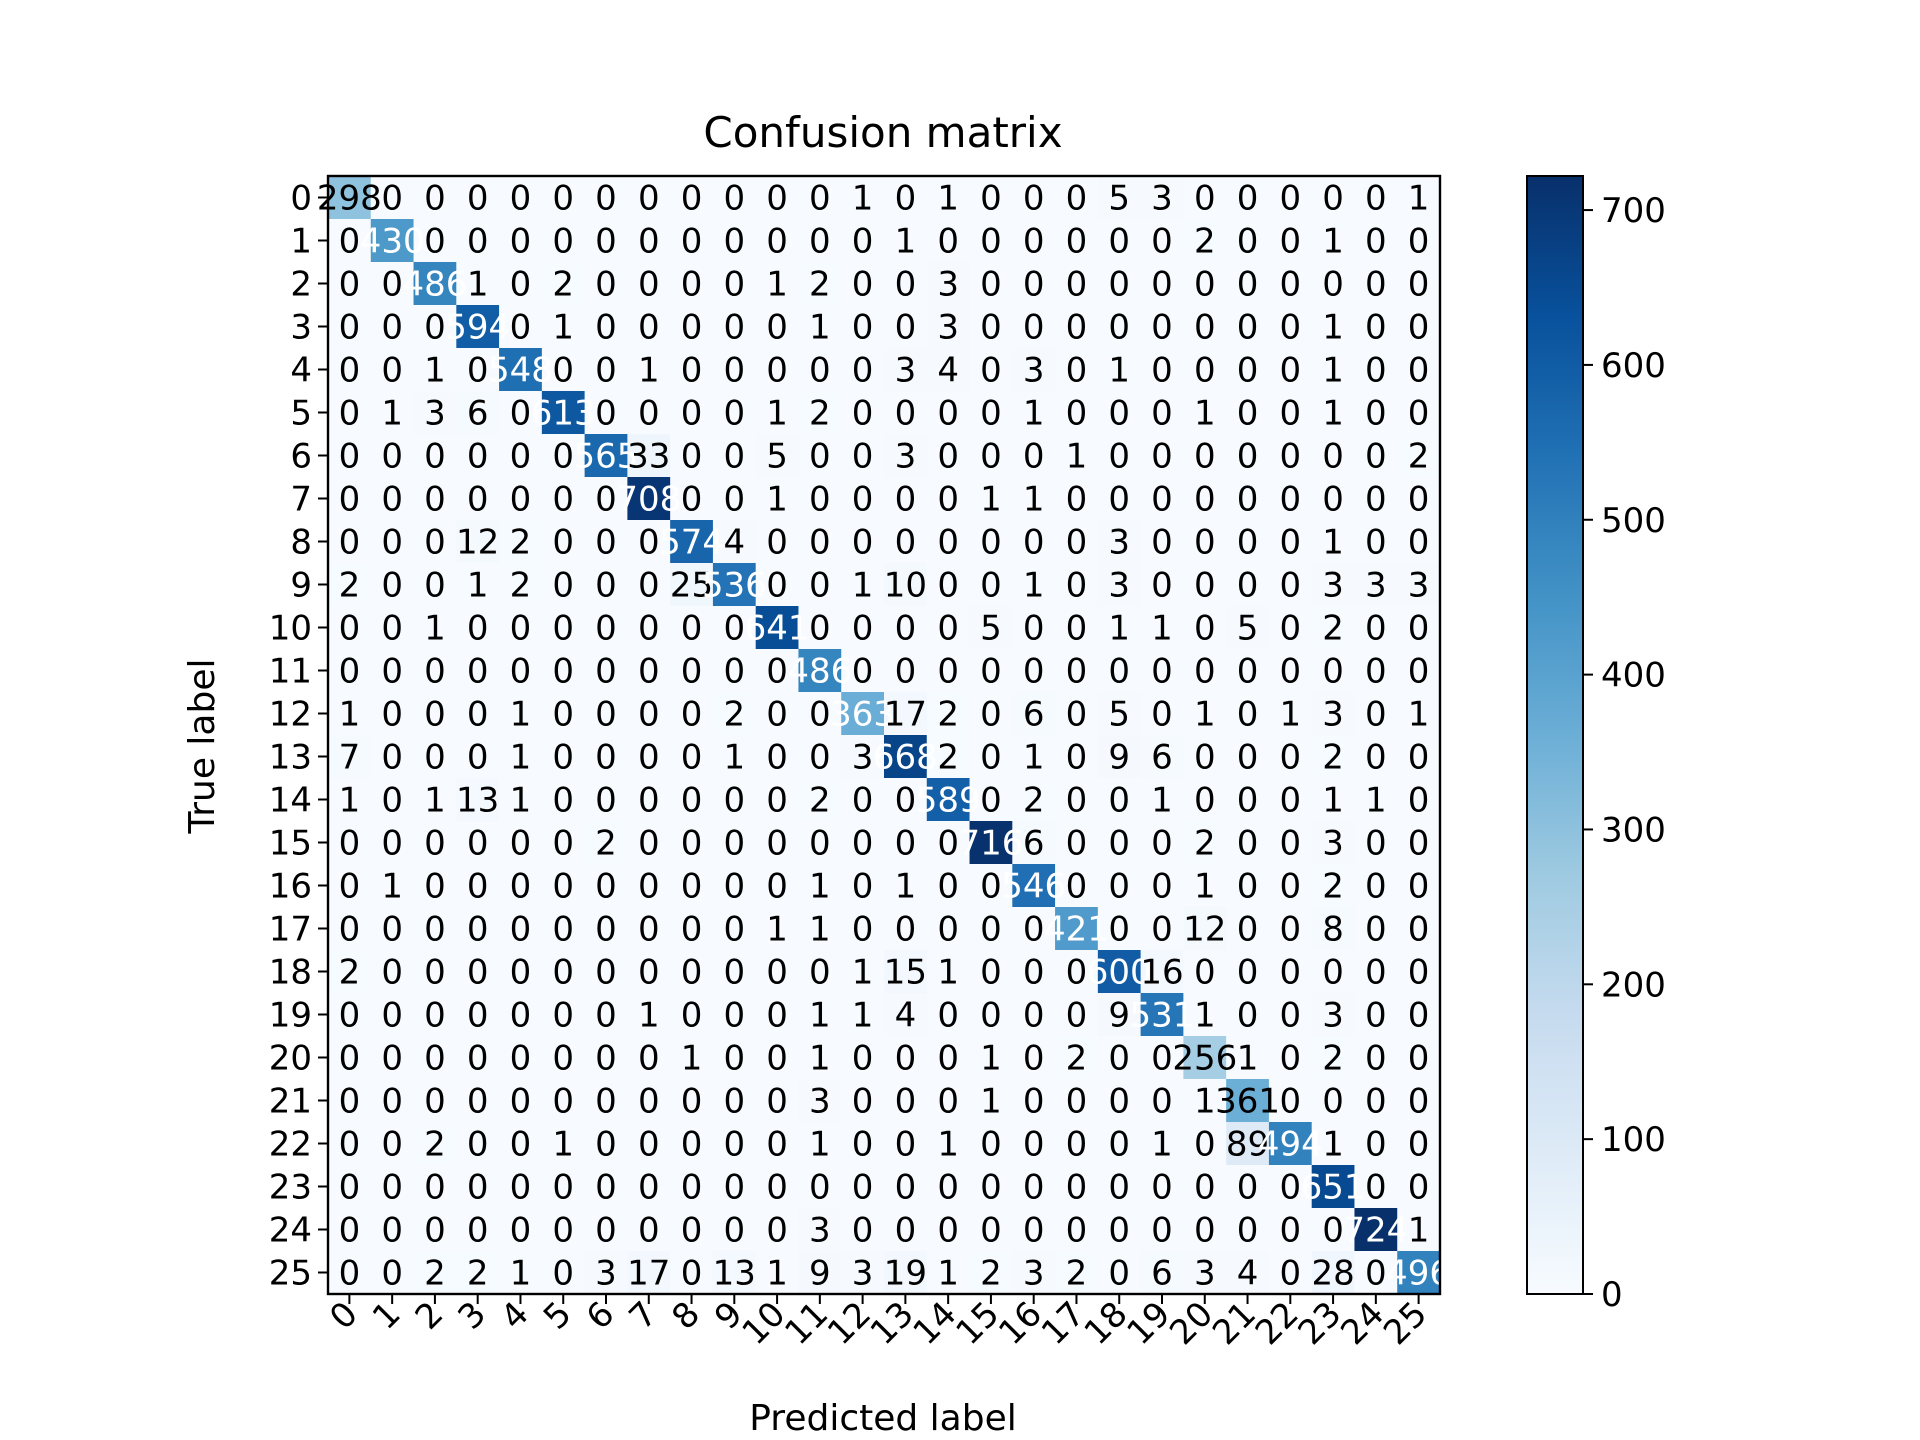  What do you see at coordinates (1076, 930) in the screenshot?
I see `cell-value-label: 421` at bounding box center [1076, 930].